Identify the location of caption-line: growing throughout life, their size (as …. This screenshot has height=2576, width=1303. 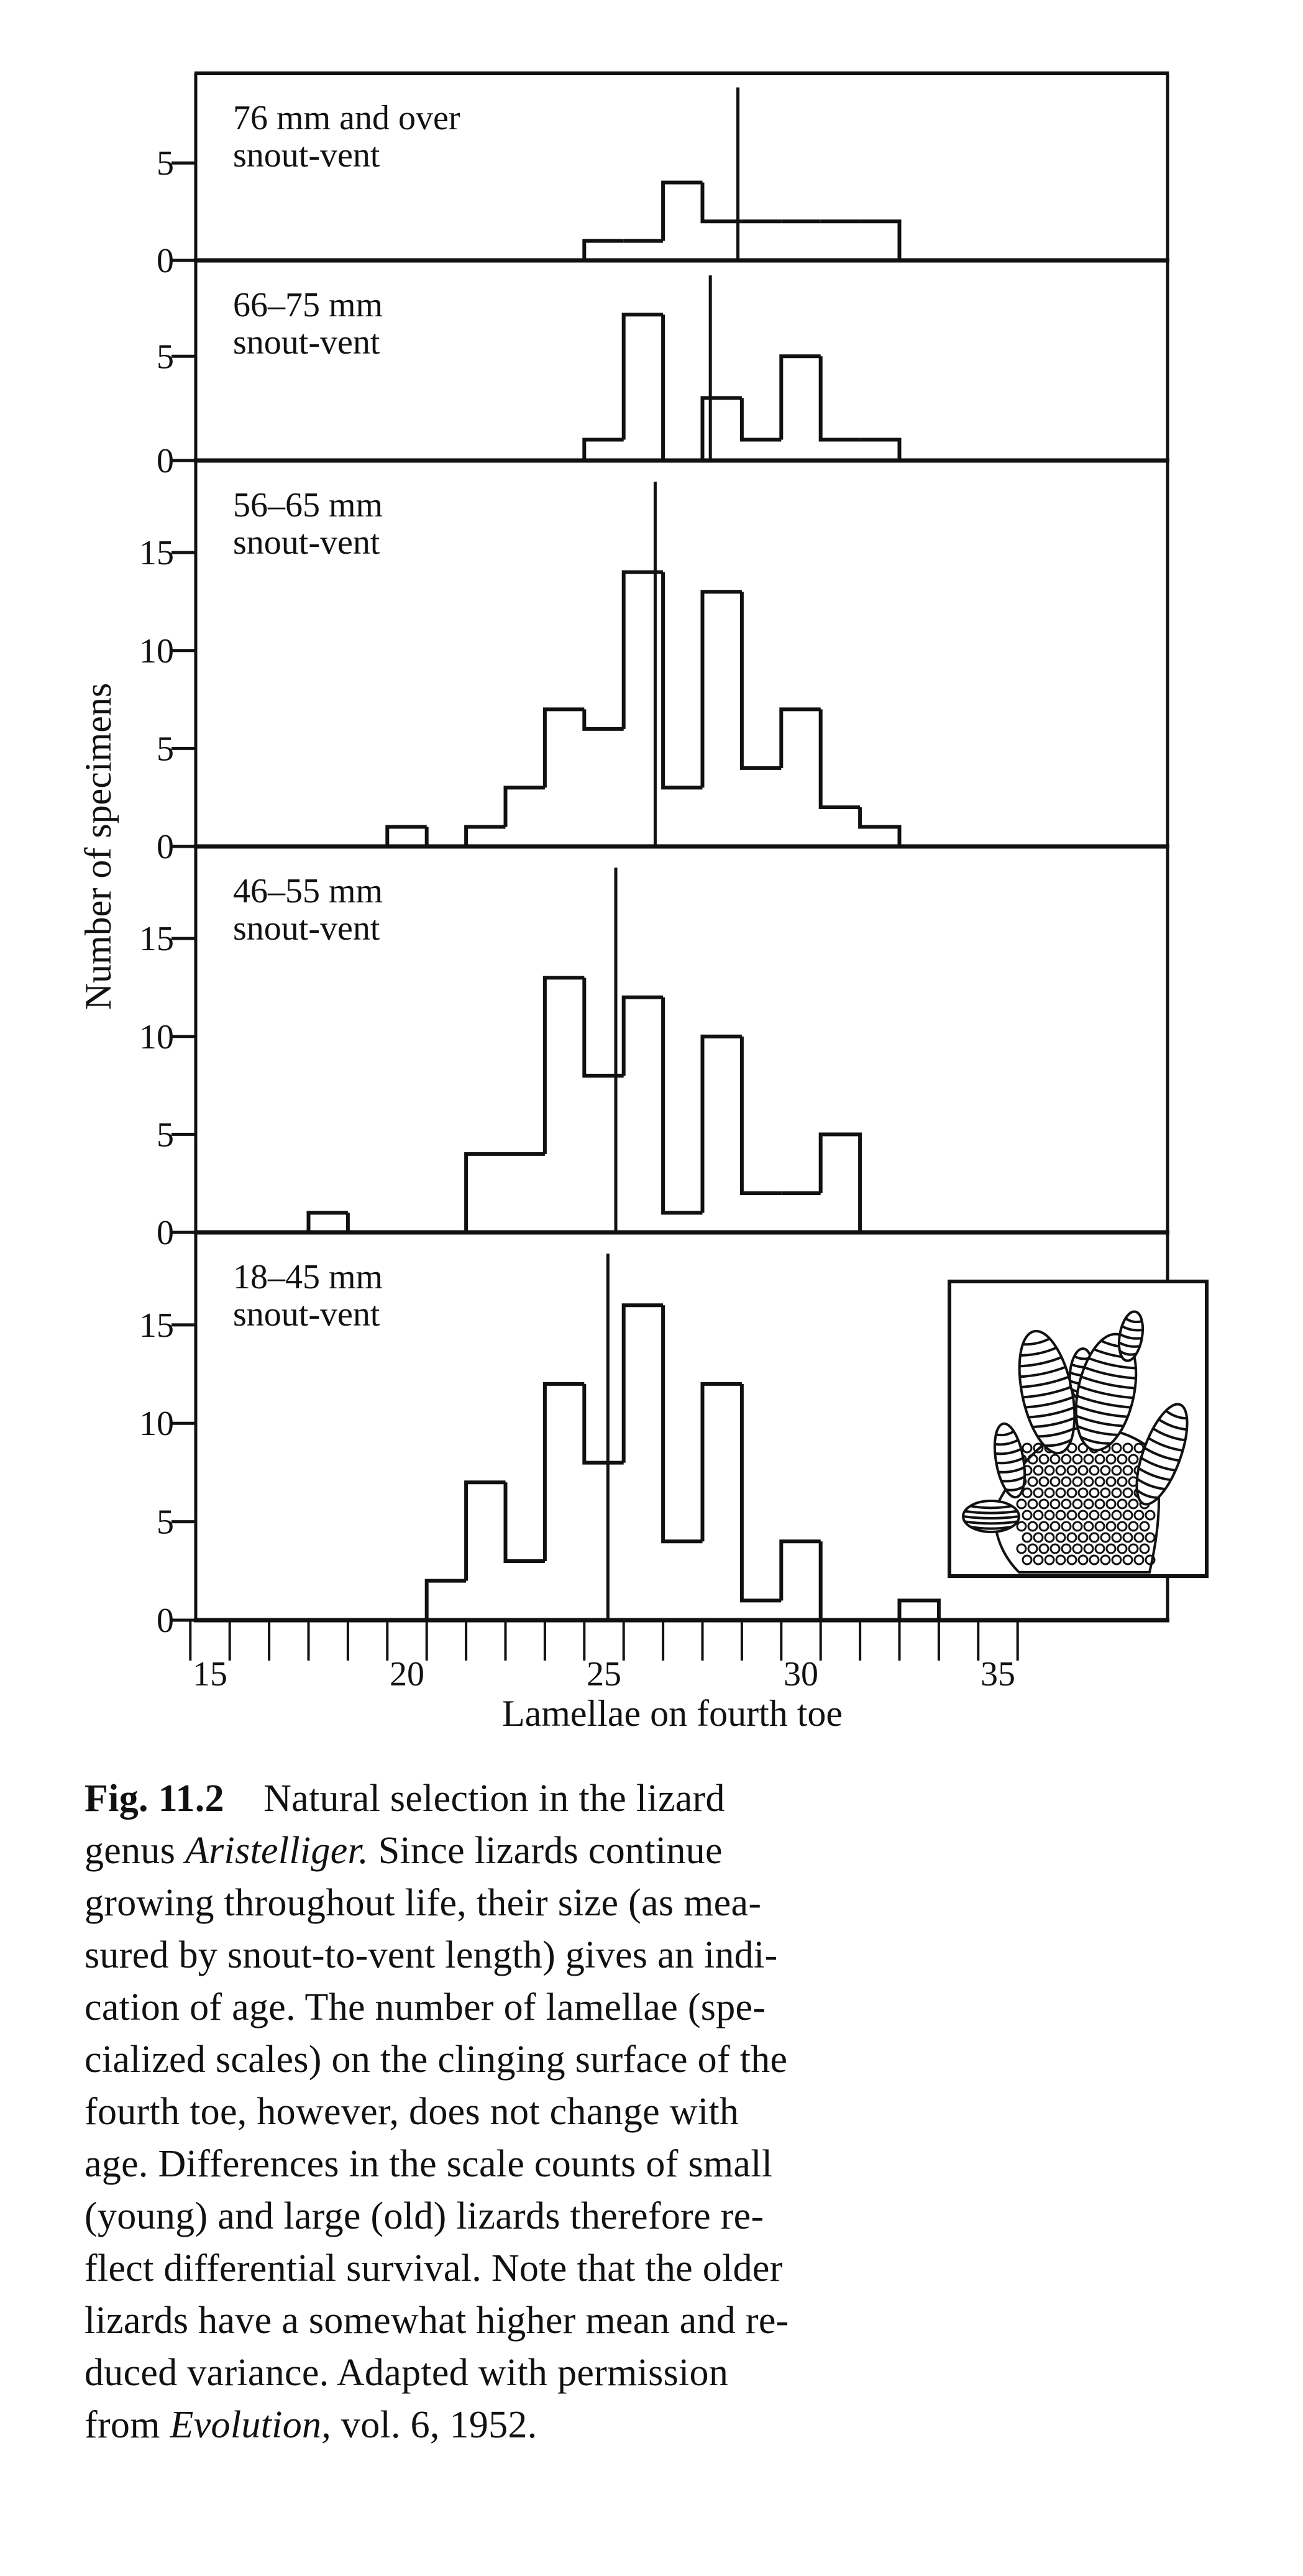
(437, 1903).